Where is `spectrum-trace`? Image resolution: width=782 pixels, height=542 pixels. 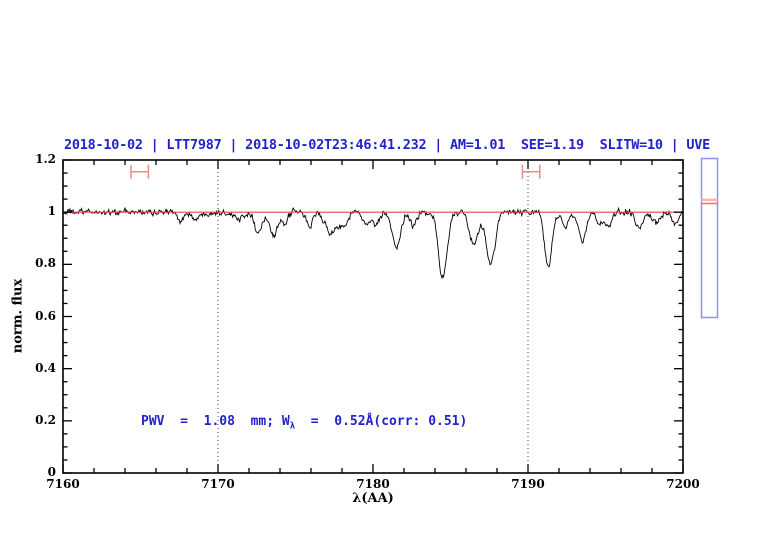
spectrum-trace is located at coordinates (373, 243).